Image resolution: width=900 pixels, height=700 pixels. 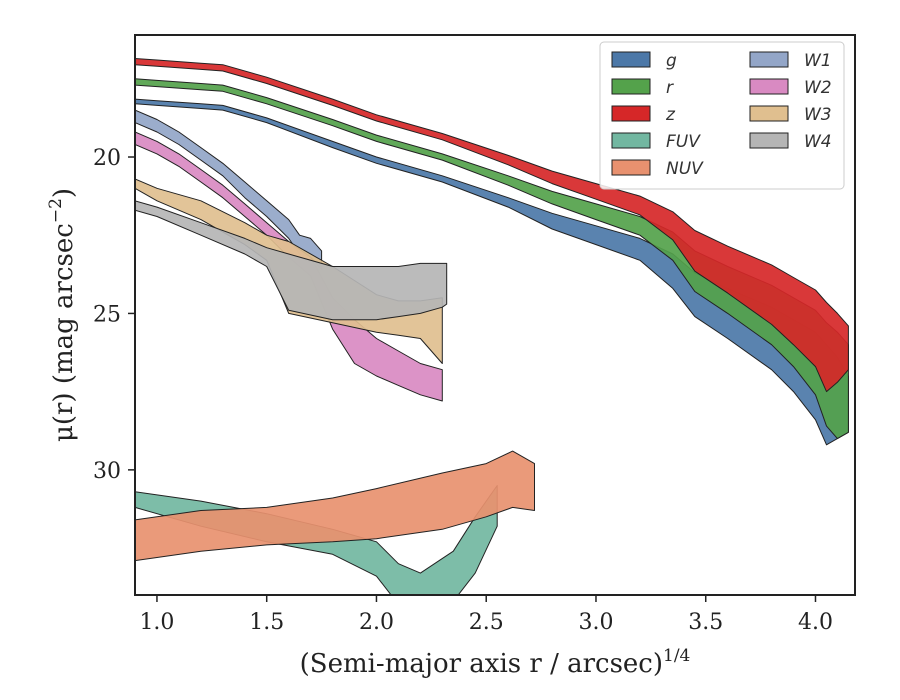 What do you see at coordinates (818, 142) in the screenshot?
I see `legend-label-w4: W4` at bounding box center [818, 142].